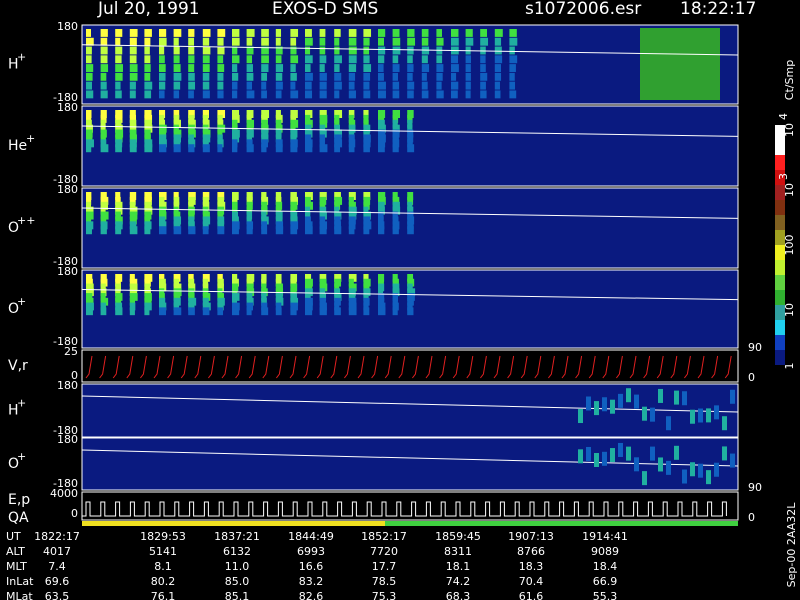 The image size is (800, 600). Describe the element at coordinates (237, 581) in the screenshot. I see `cell: 85.0` at that location.